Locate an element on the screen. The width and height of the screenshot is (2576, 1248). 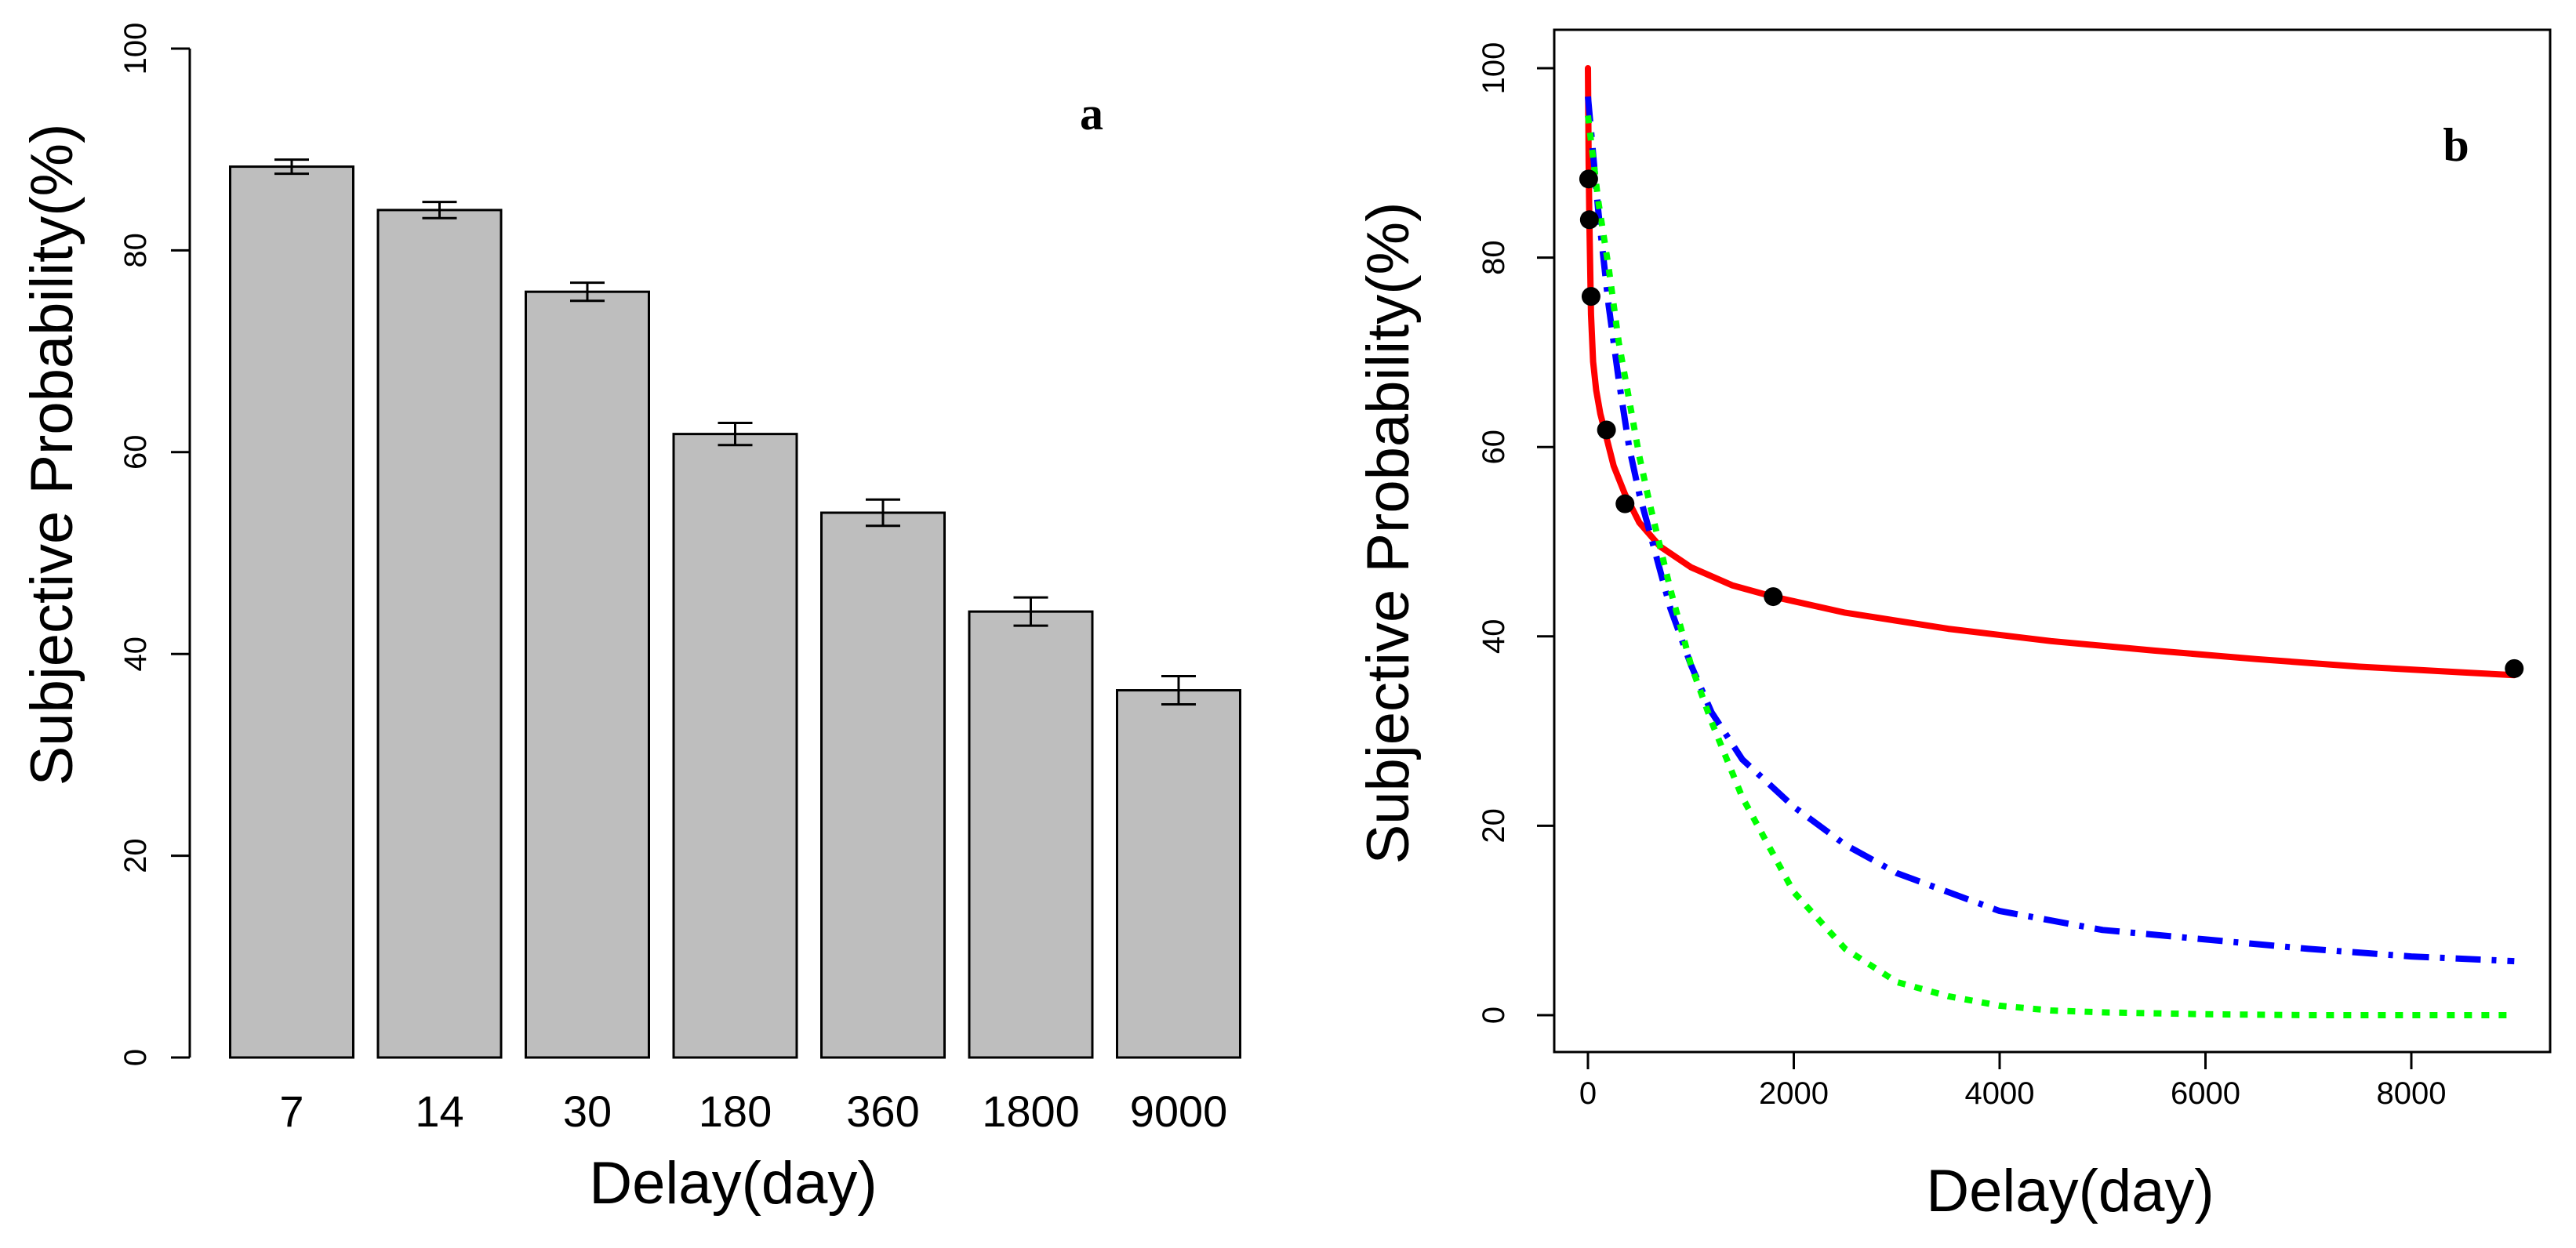
x-tick-label: 4000 is located at coordinates (2000, 1093).